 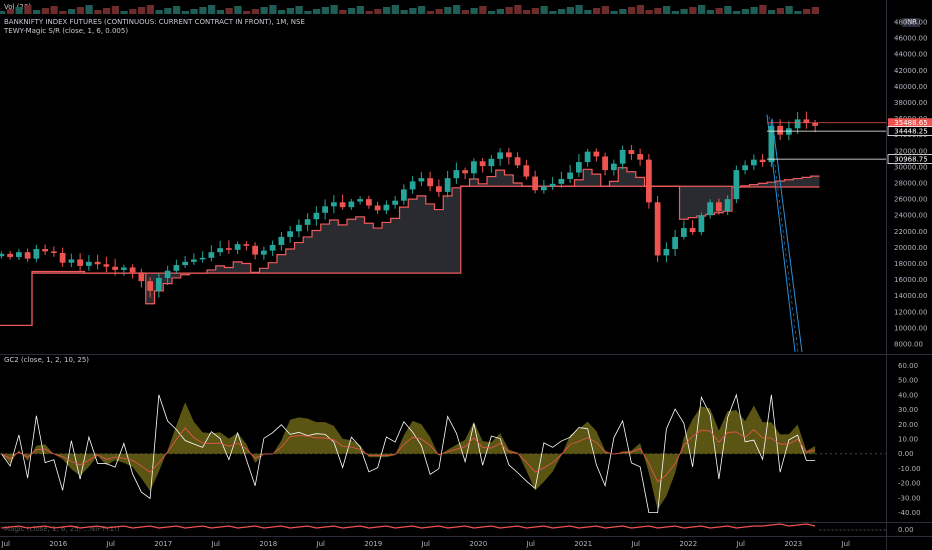 I want to click on osc-line-red, so click(x=408, y=455).